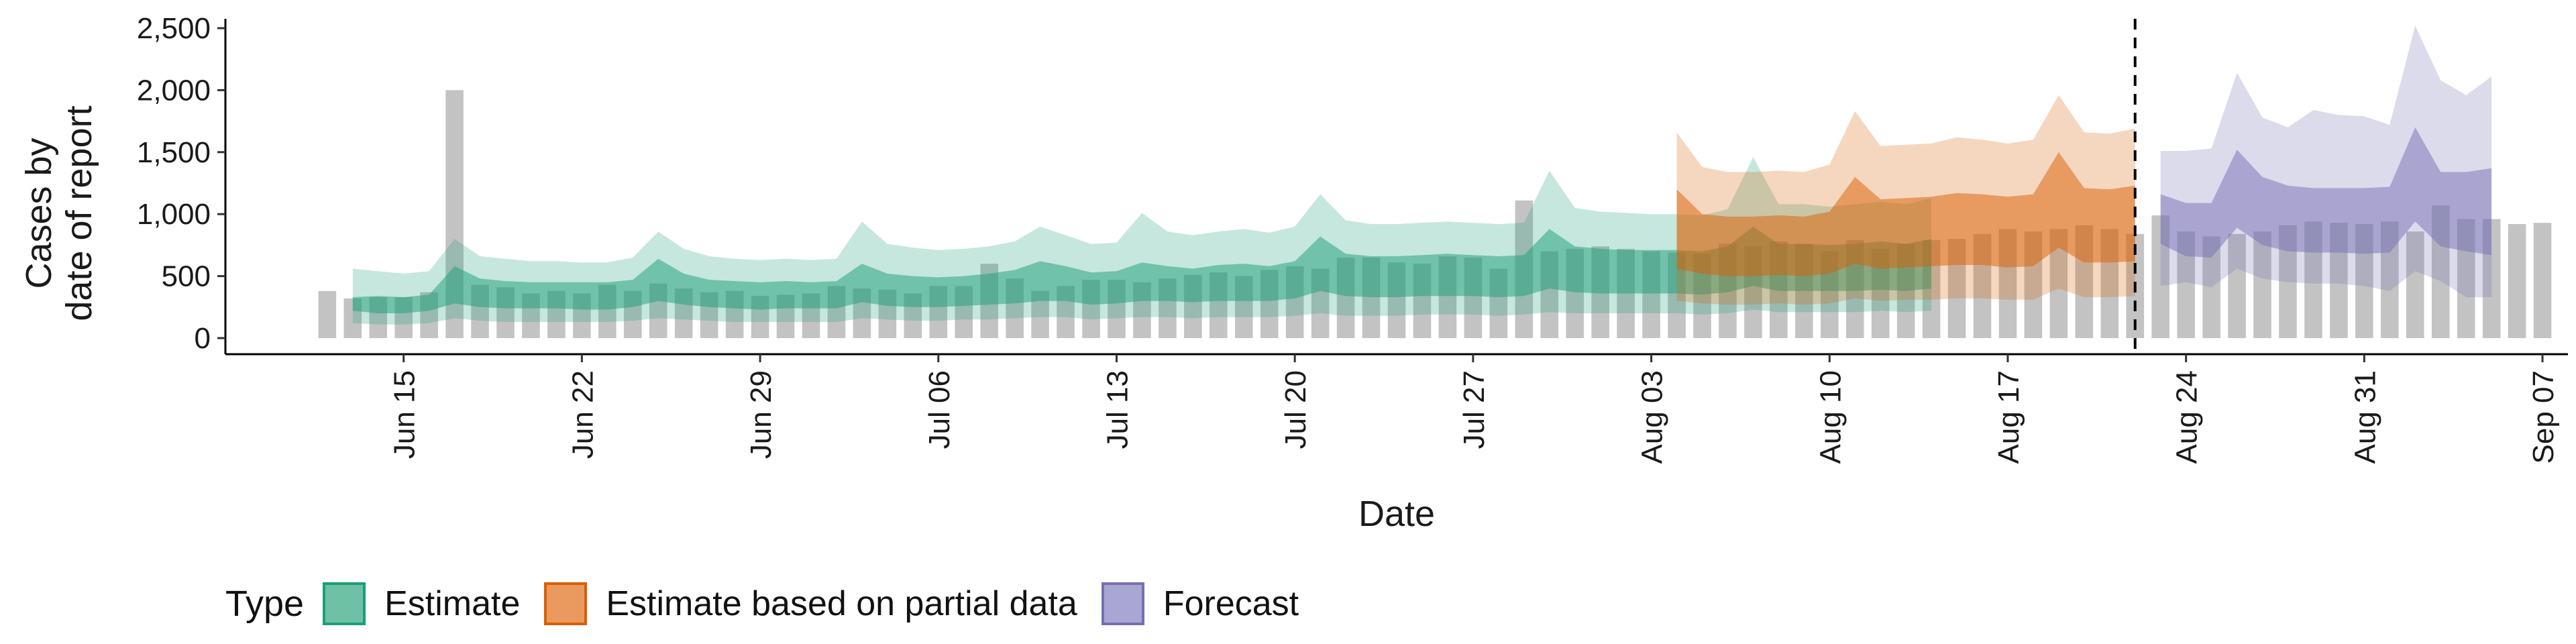  I want to click on legend-title: Type, so click(265, 604).